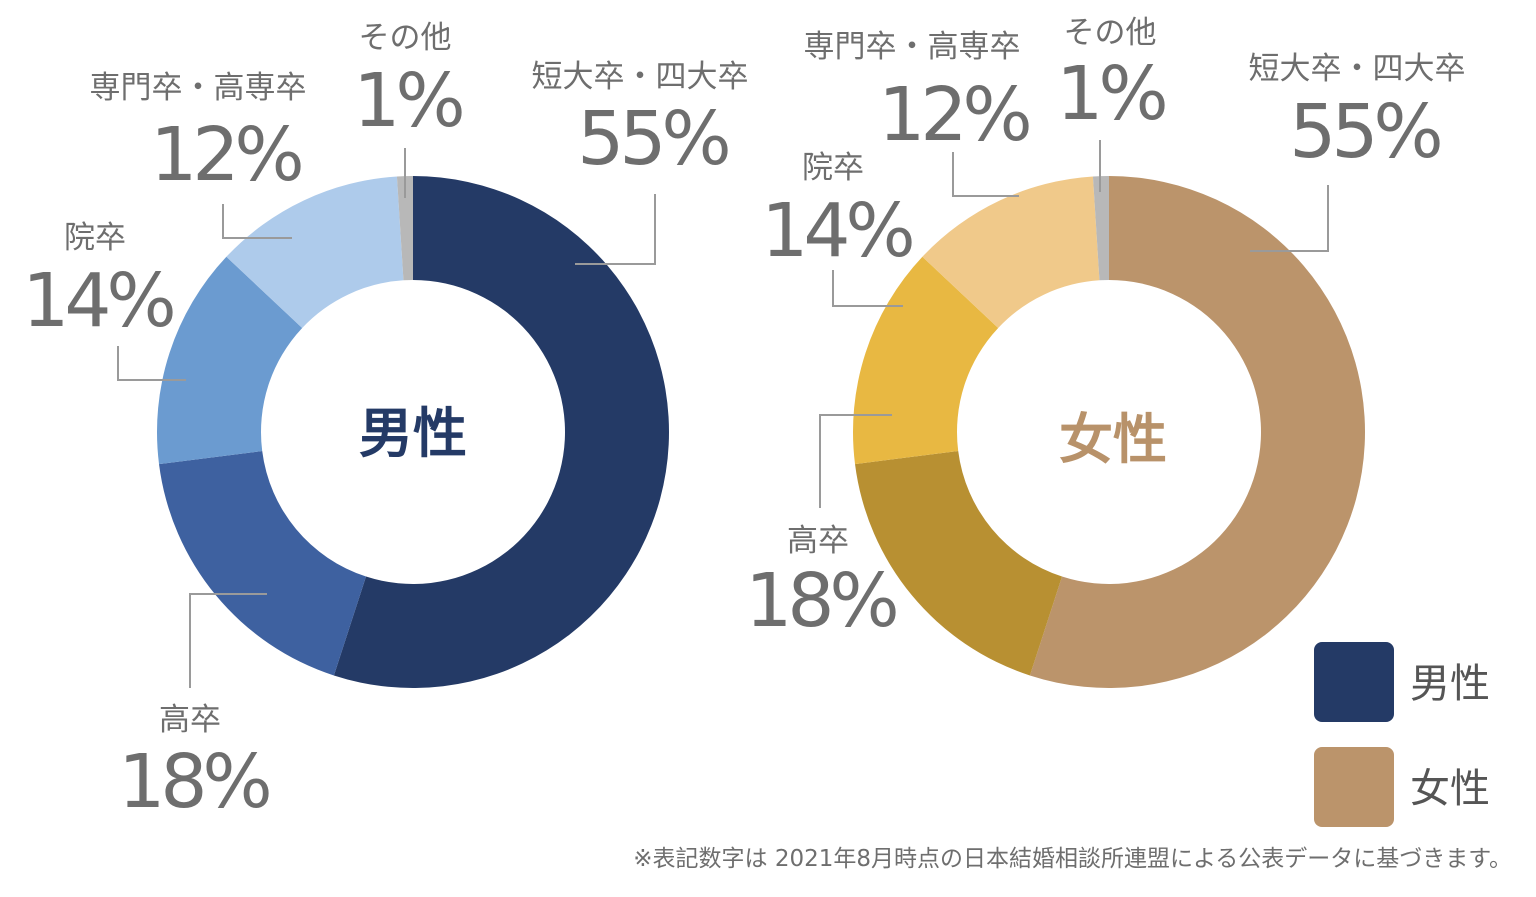  Describe the element at coordinates (315, 252) in the screenshot. I see `donut-slice-male-vocational` at that location.